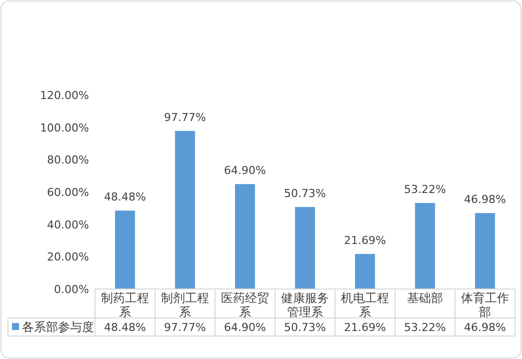  Describe the element at coordinates (64, 127) in the screenshot. I see `y-tick-label: 100.00%` at that location.